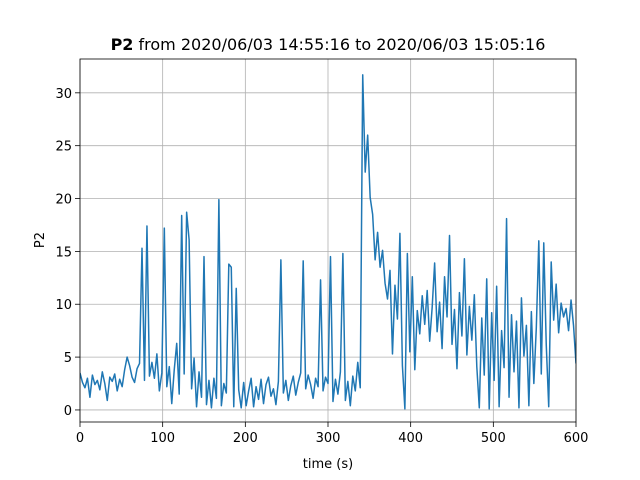 The image size is (640, 480). What do you see at coordinates (162, 438) in the screenshot?
I see `x-tick-label: 100` at bounding box center [162, 438].